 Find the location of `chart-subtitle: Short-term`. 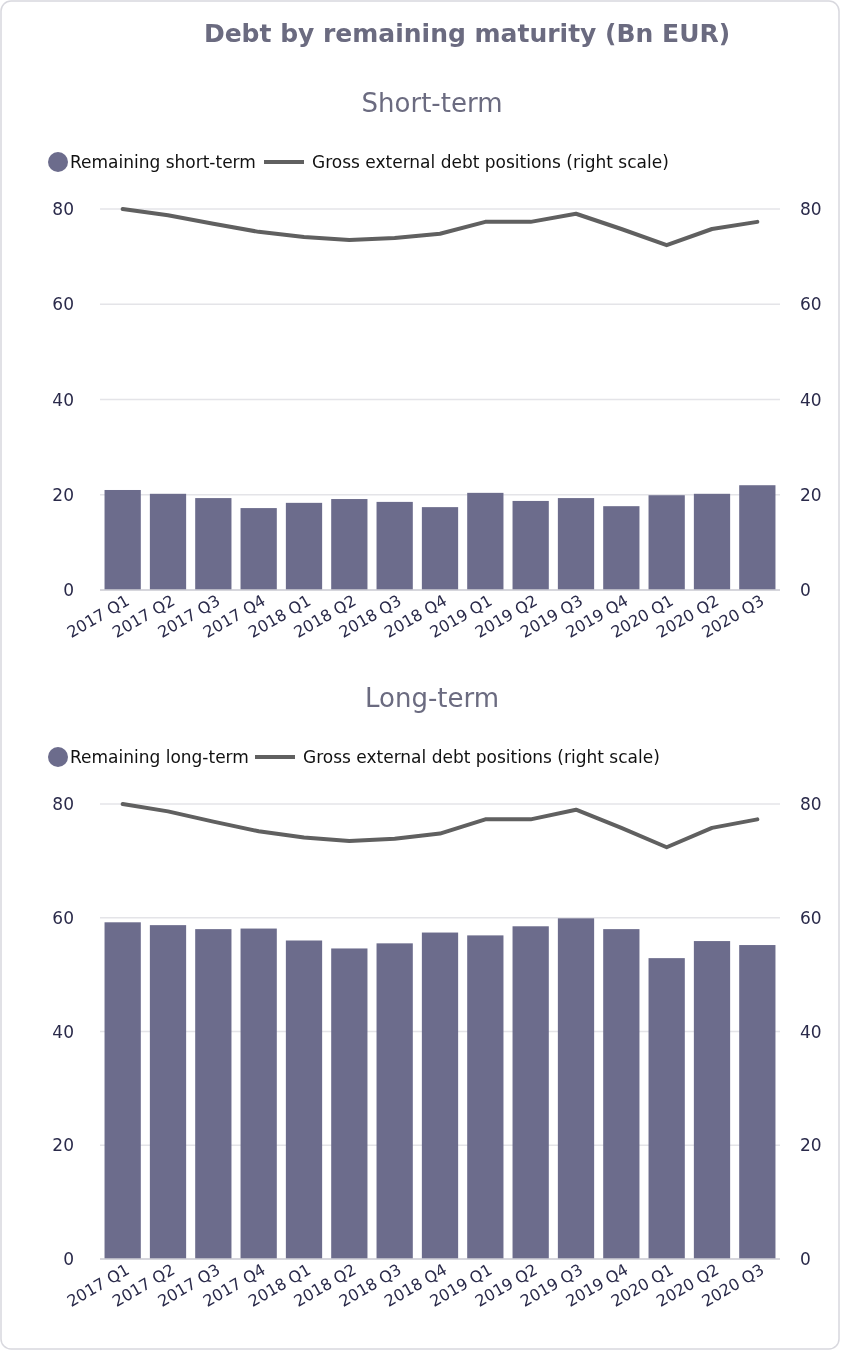

chart-subtitle: Short-term is located at coordinates (432, 103).